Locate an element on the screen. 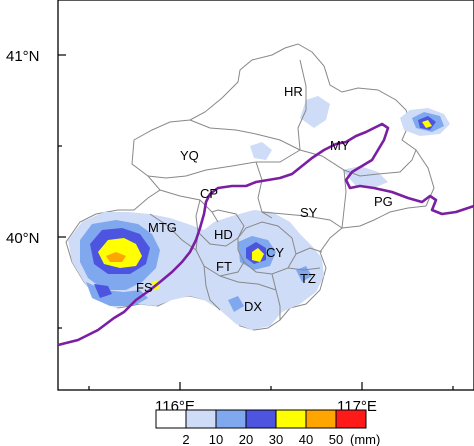 Image resolution: width=474 pixels, height=446 pixels. boundary-ft is located at coordinates (220, 254).